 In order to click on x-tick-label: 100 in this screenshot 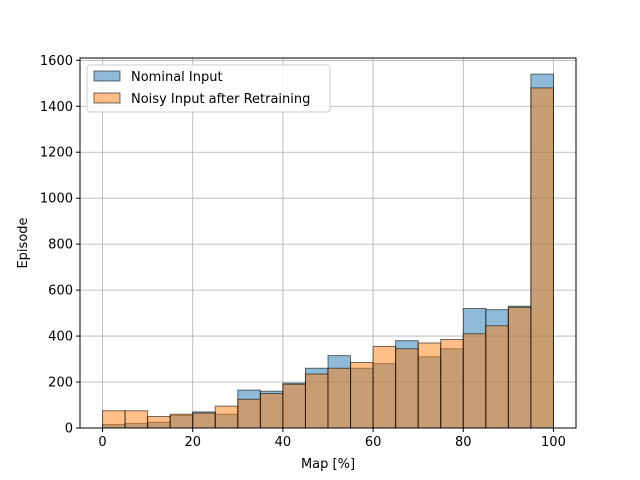, I will do `click(553, 442)`.